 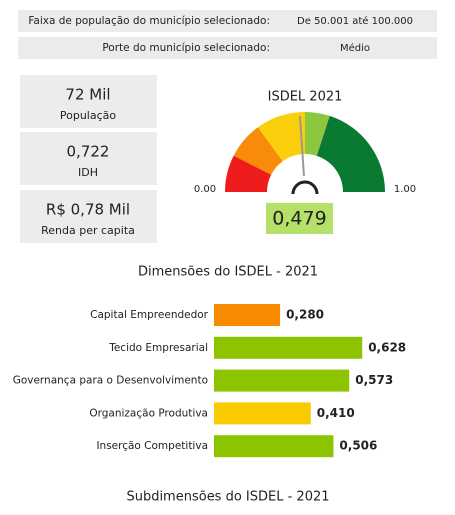 I want to click on category-label: Tecido Empresarial, so click(x=158, y=348).